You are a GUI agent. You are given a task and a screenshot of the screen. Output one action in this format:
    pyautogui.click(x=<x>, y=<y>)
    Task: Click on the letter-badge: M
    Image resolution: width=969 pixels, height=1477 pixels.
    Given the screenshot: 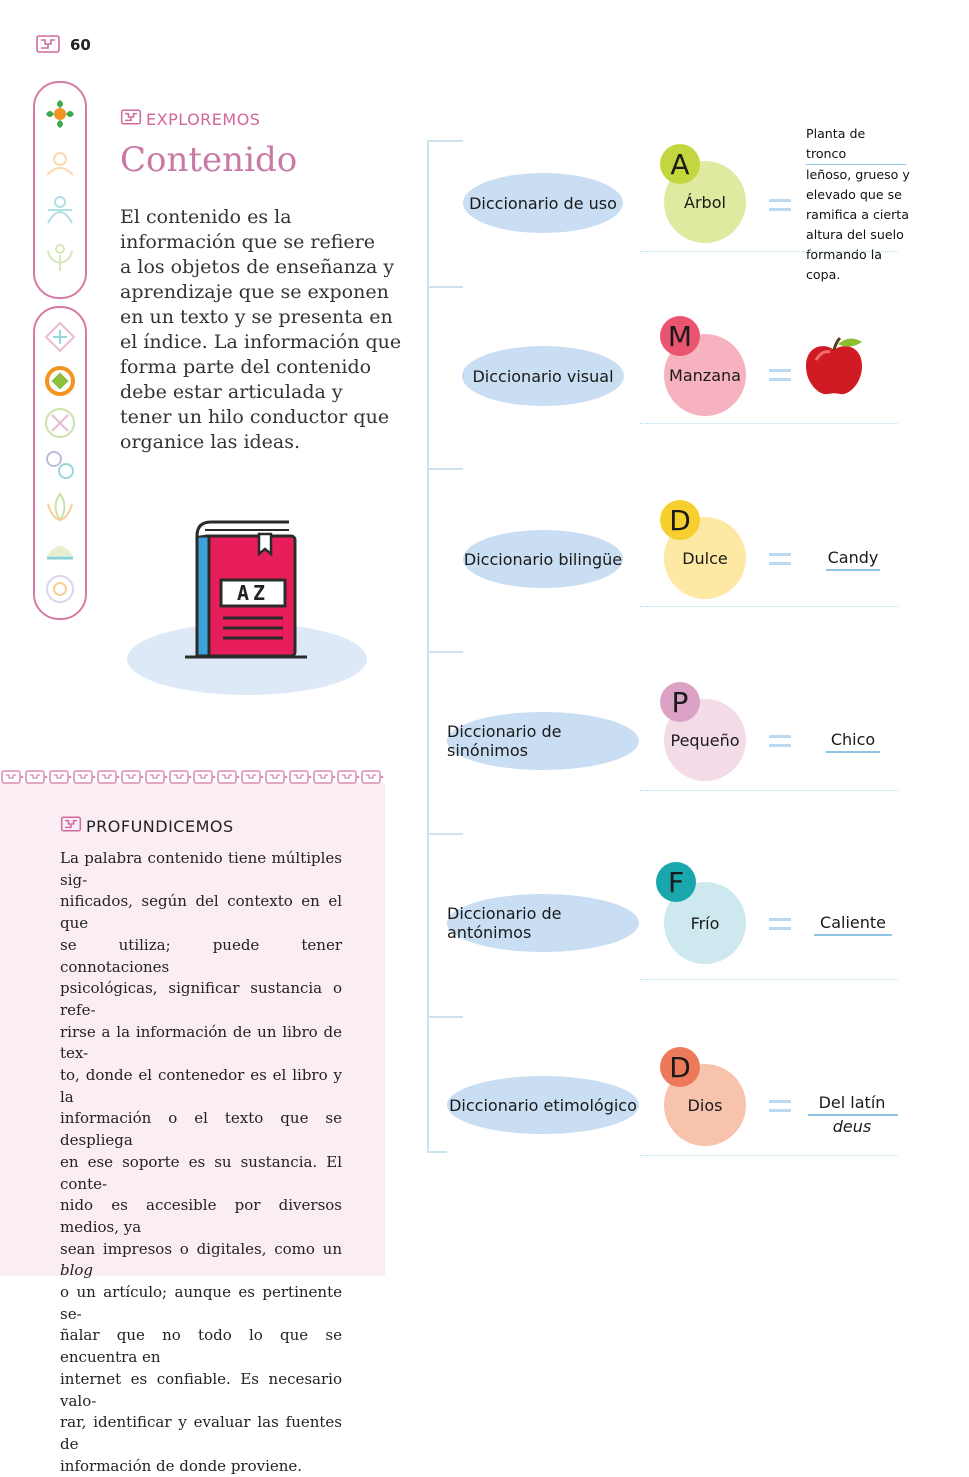 What is the action you would take?
    pyautogui.click(x=680, y=336)
    